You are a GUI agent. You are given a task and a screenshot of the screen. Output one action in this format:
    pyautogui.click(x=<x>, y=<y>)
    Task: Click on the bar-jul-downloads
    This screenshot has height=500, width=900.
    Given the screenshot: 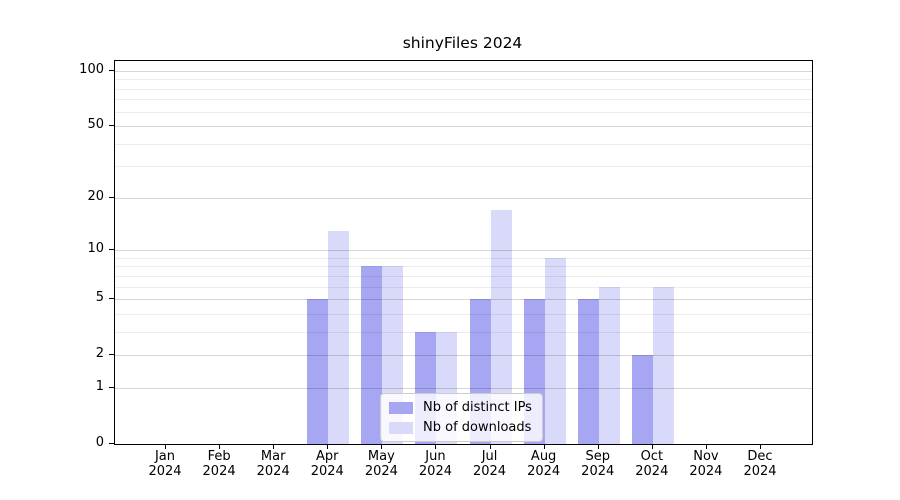 What is the action you would take?
    pyautogui.click(x=501, y=327)
    